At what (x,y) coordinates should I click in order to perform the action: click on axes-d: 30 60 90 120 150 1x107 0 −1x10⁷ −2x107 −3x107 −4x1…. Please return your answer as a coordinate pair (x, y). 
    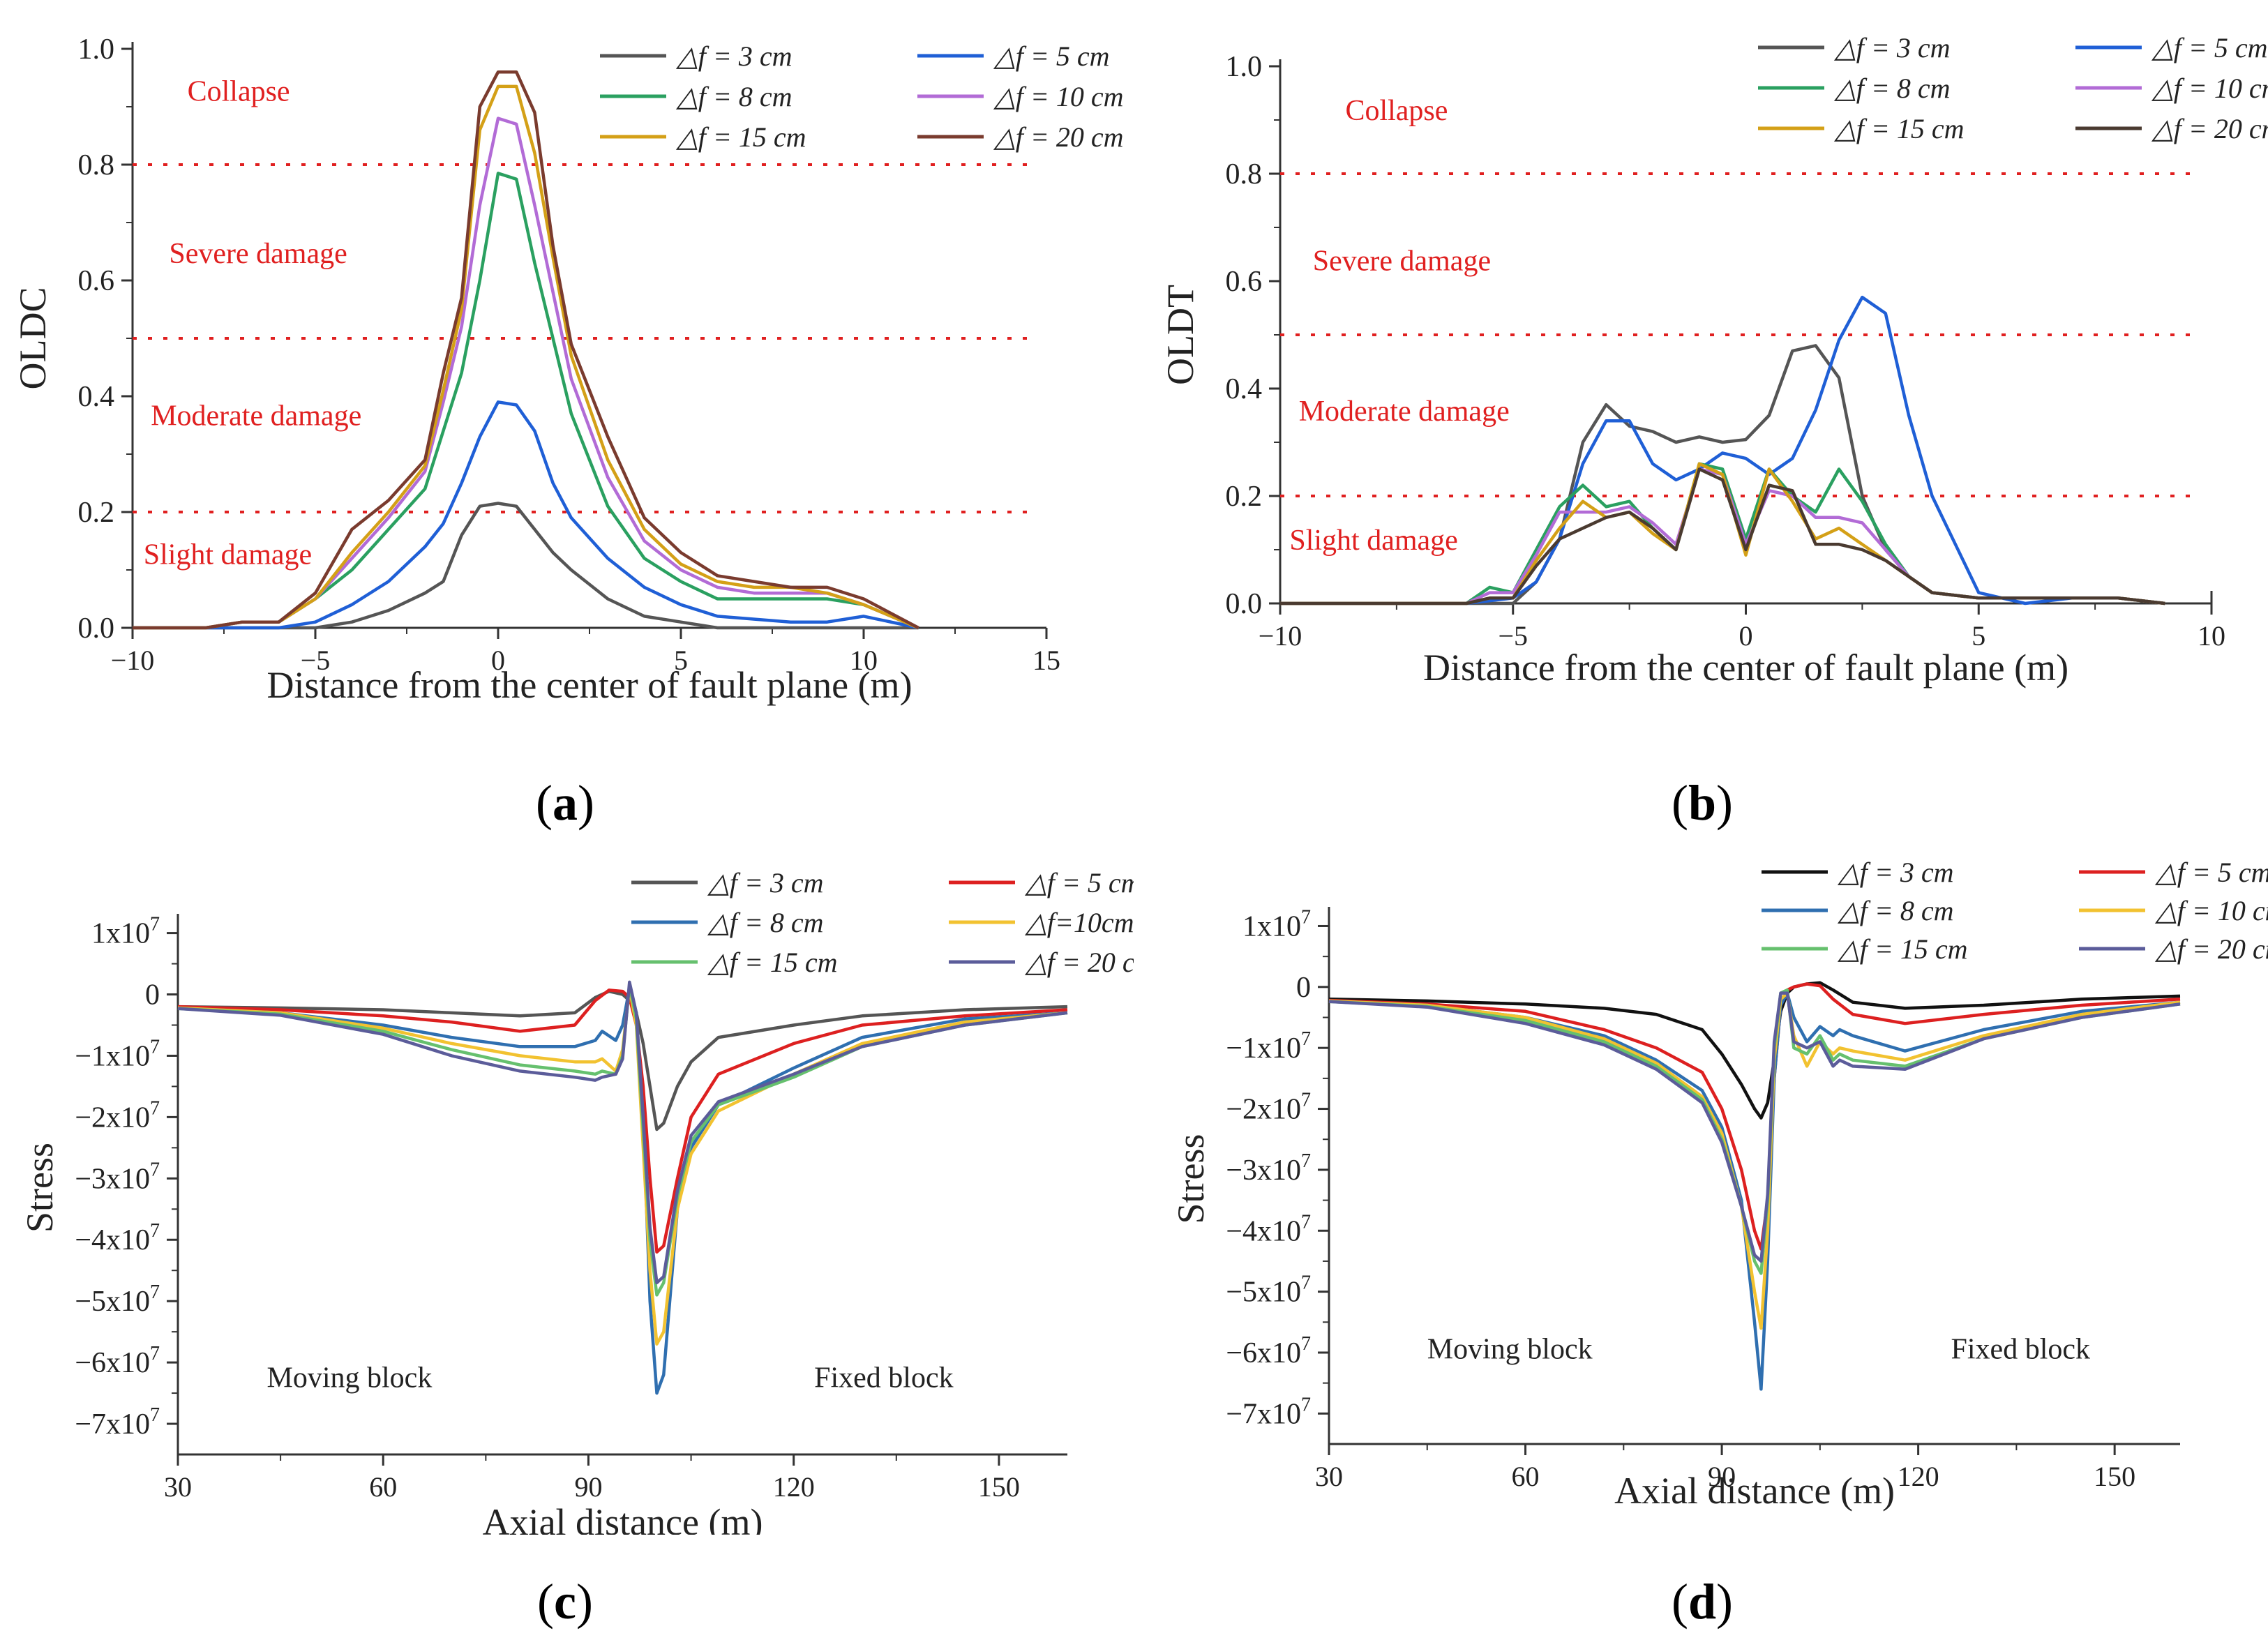
    Looking at the image, I should click on (1703, 1199).